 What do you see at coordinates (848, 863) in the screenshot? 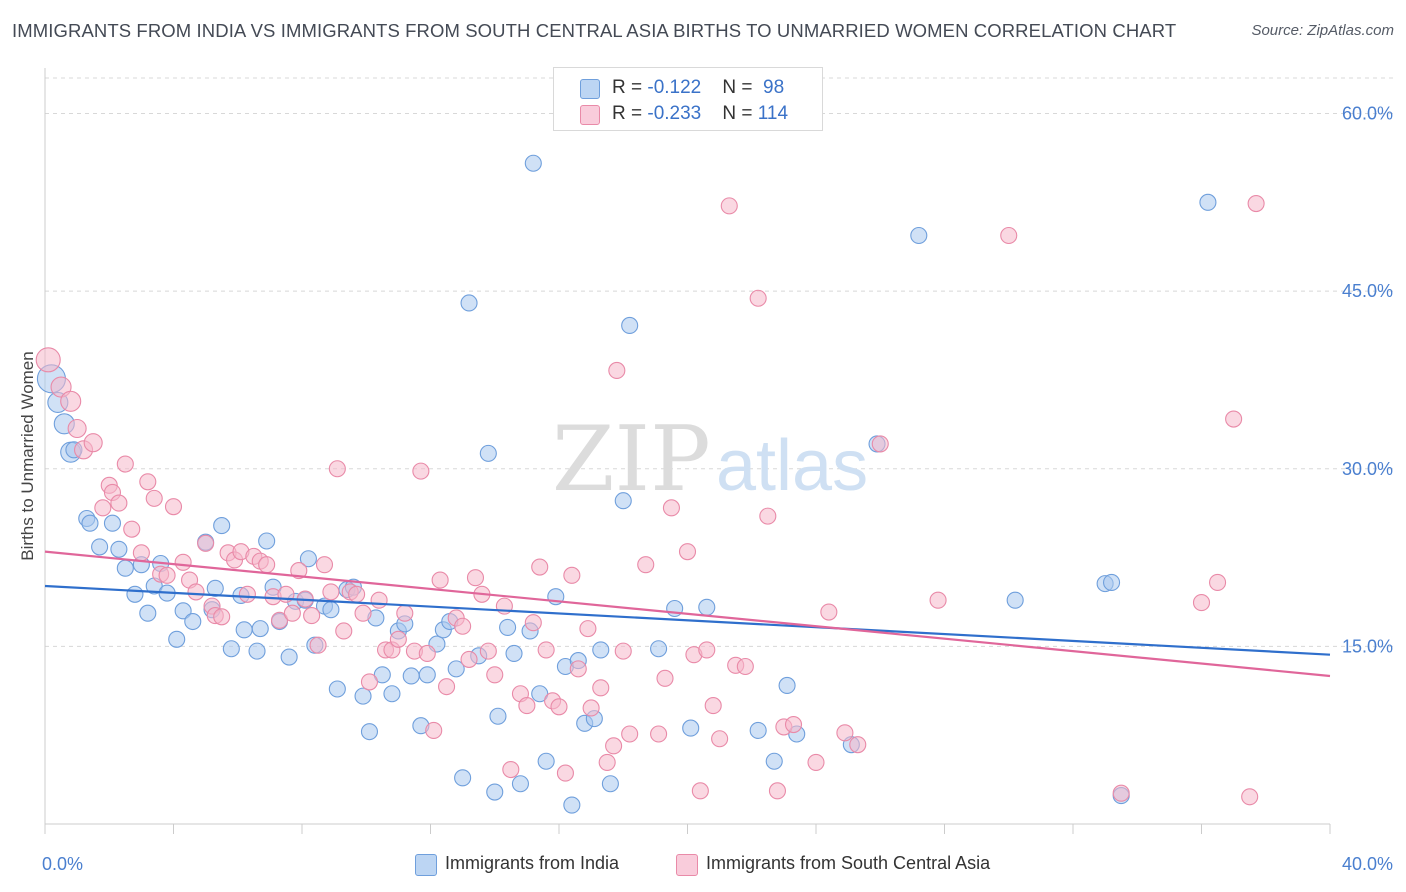
I see `bottom-label-sca: Immigrants from South Central Asia` at bounding box center [848, 863].